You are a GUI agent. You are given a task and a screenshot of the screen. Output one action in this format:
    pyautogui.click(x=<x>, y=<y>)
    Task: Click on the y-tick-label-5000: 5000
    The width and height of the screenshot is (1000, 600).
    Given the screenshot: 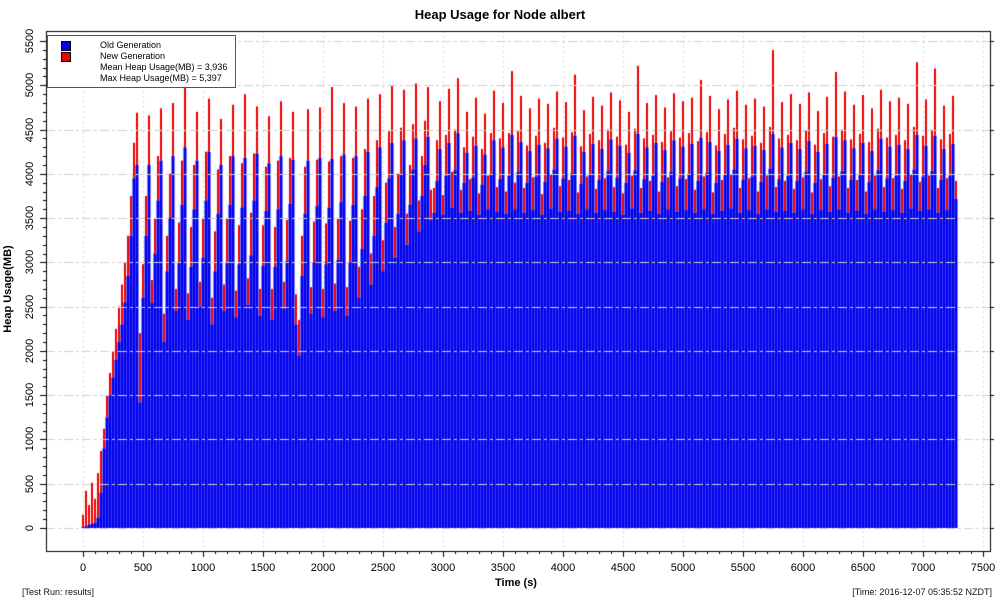 What is the action you would take?
    pyautogui.click(x=30, y=85)
    